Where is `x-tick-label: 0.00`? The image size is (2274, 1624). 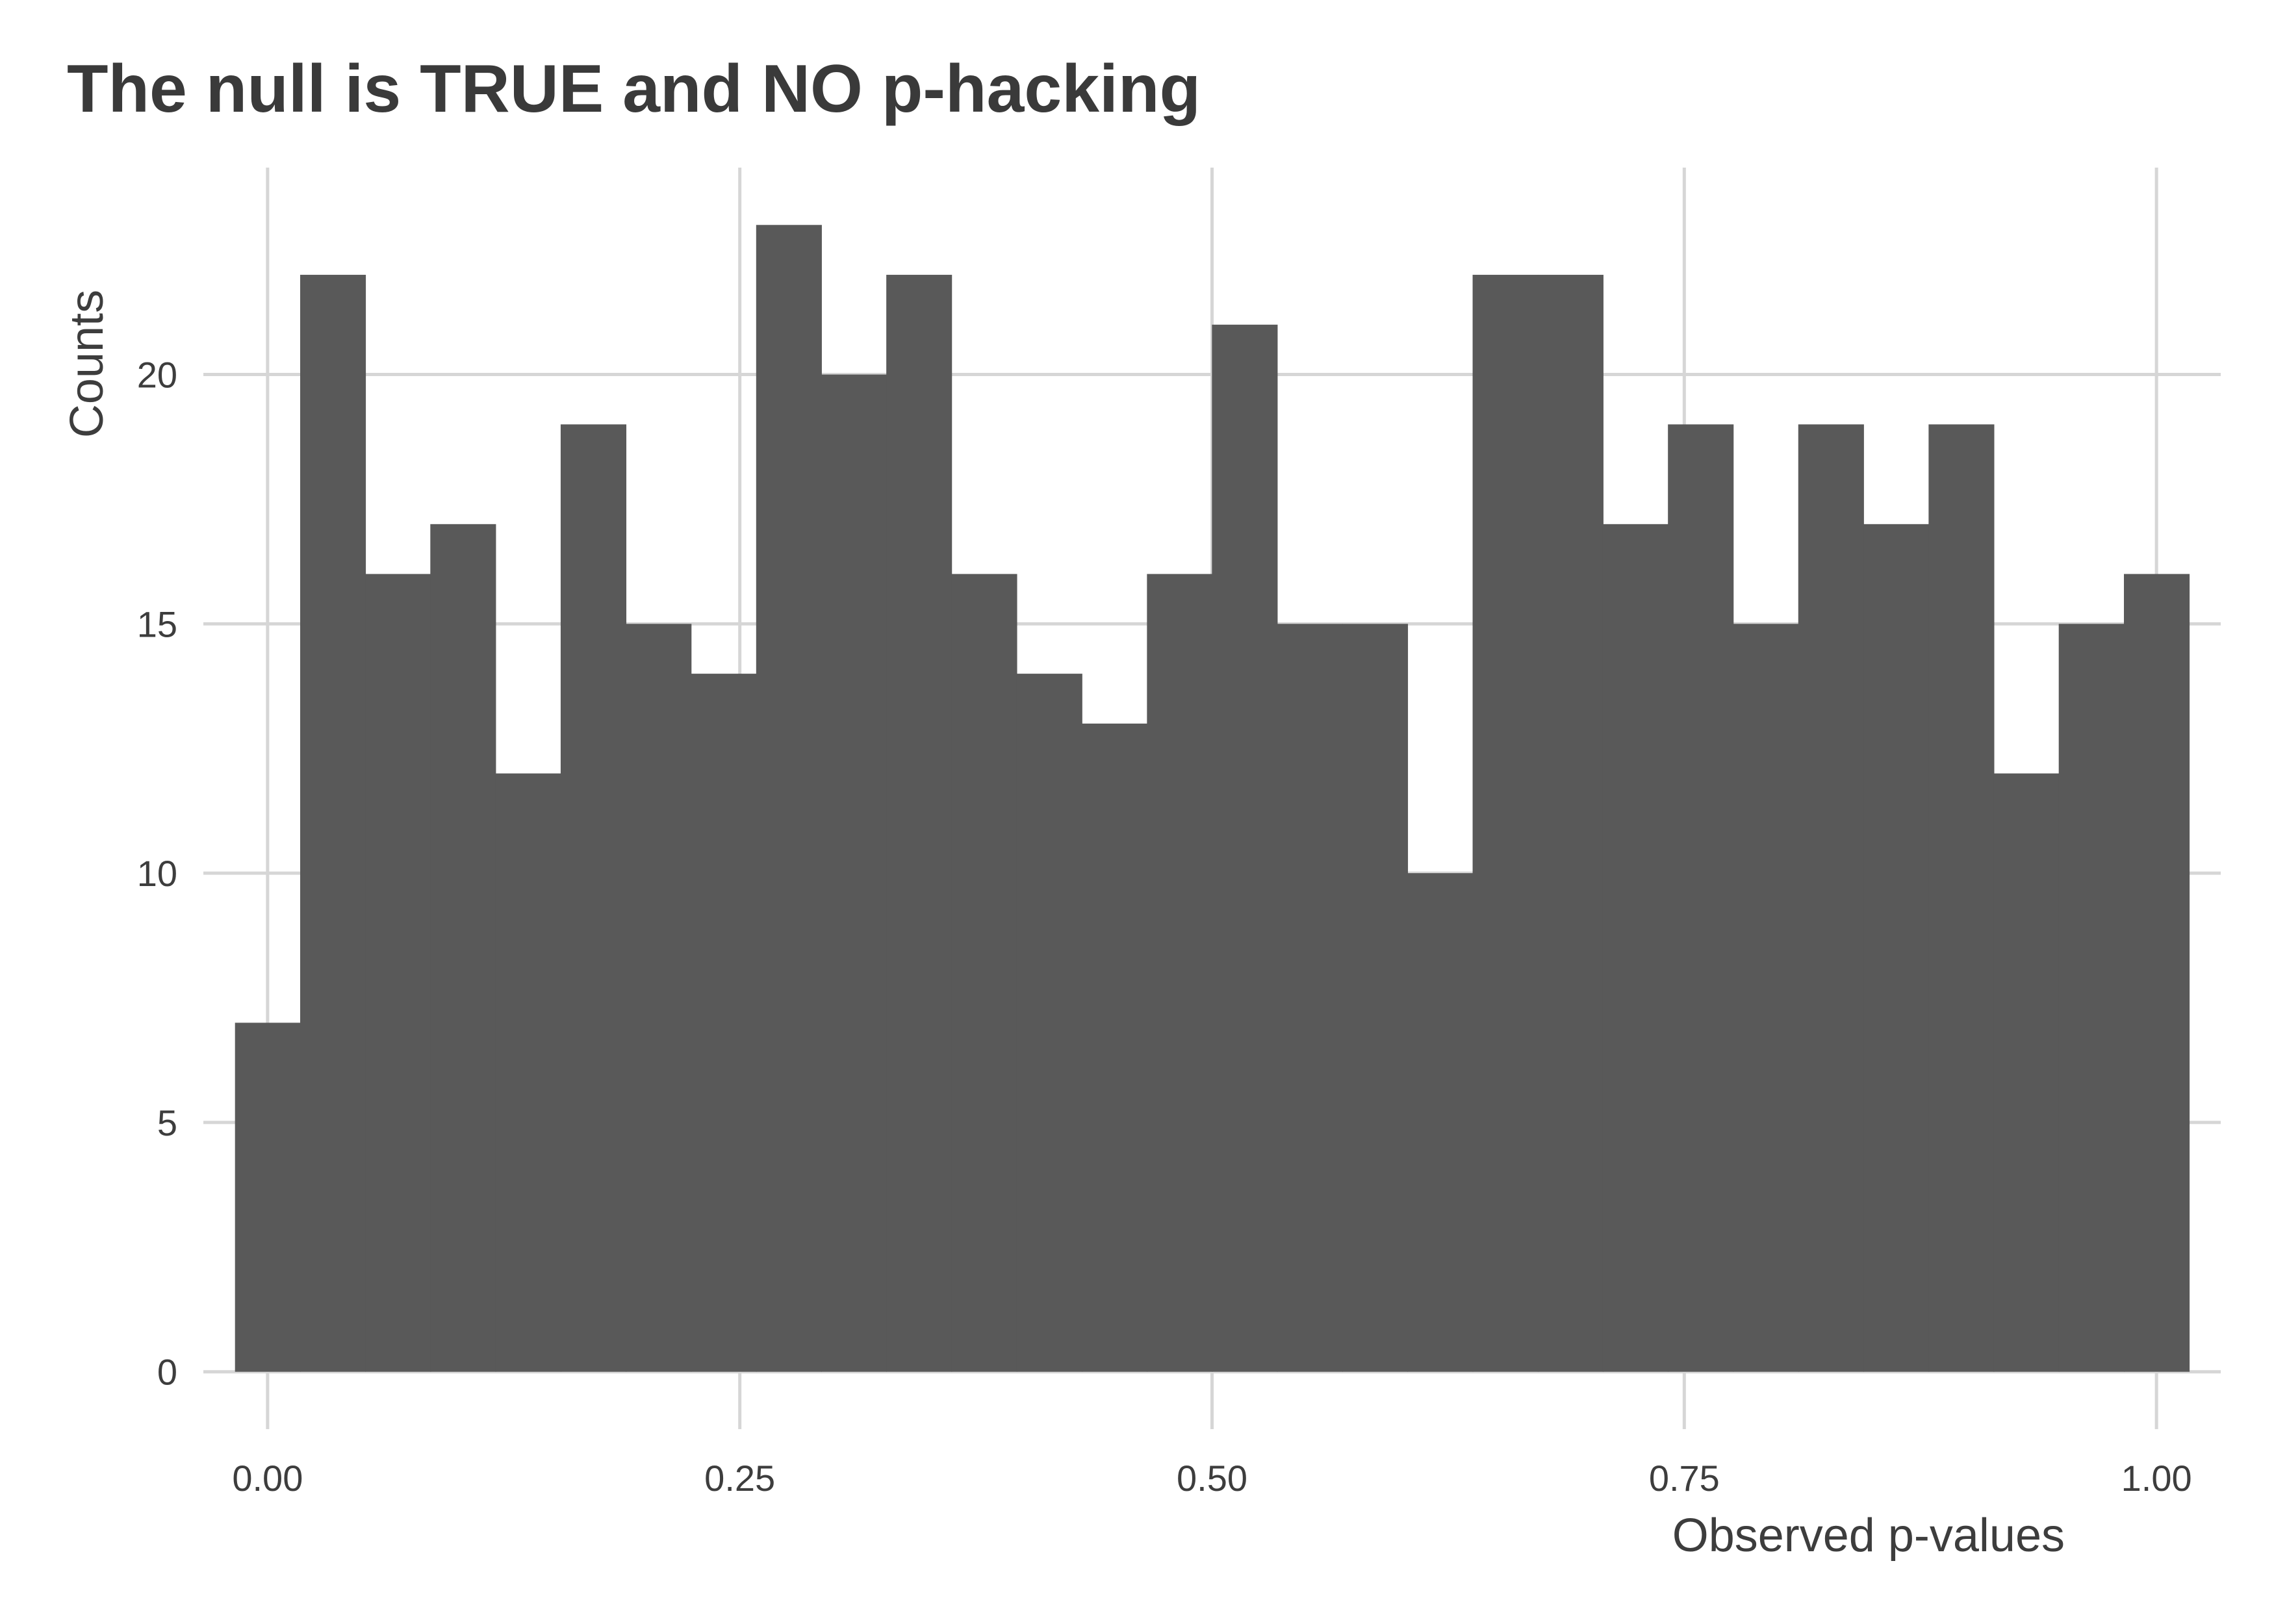
x-tick-label: 0.00 is located at coordinates (267, 1478).